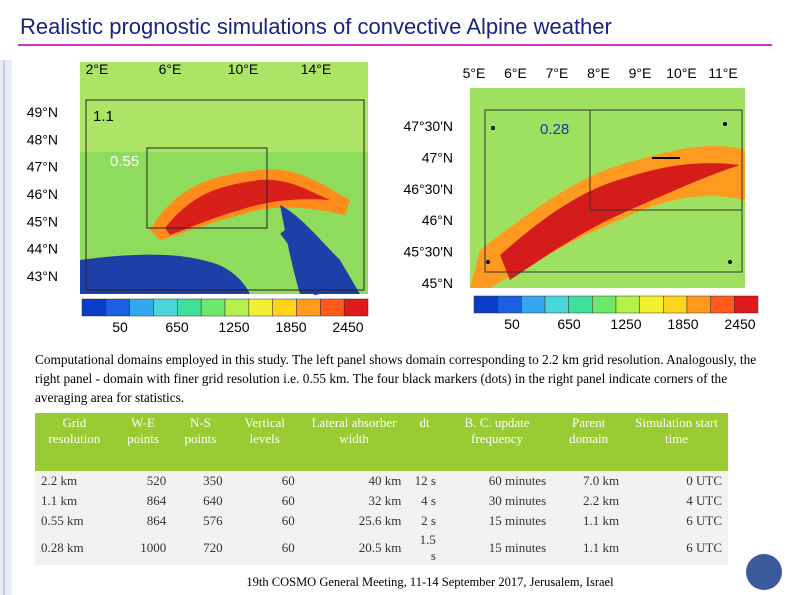 The width and height of the screenshot is (794, 595). I want to click on table-cell: 0.28 km, so click(74, 548).